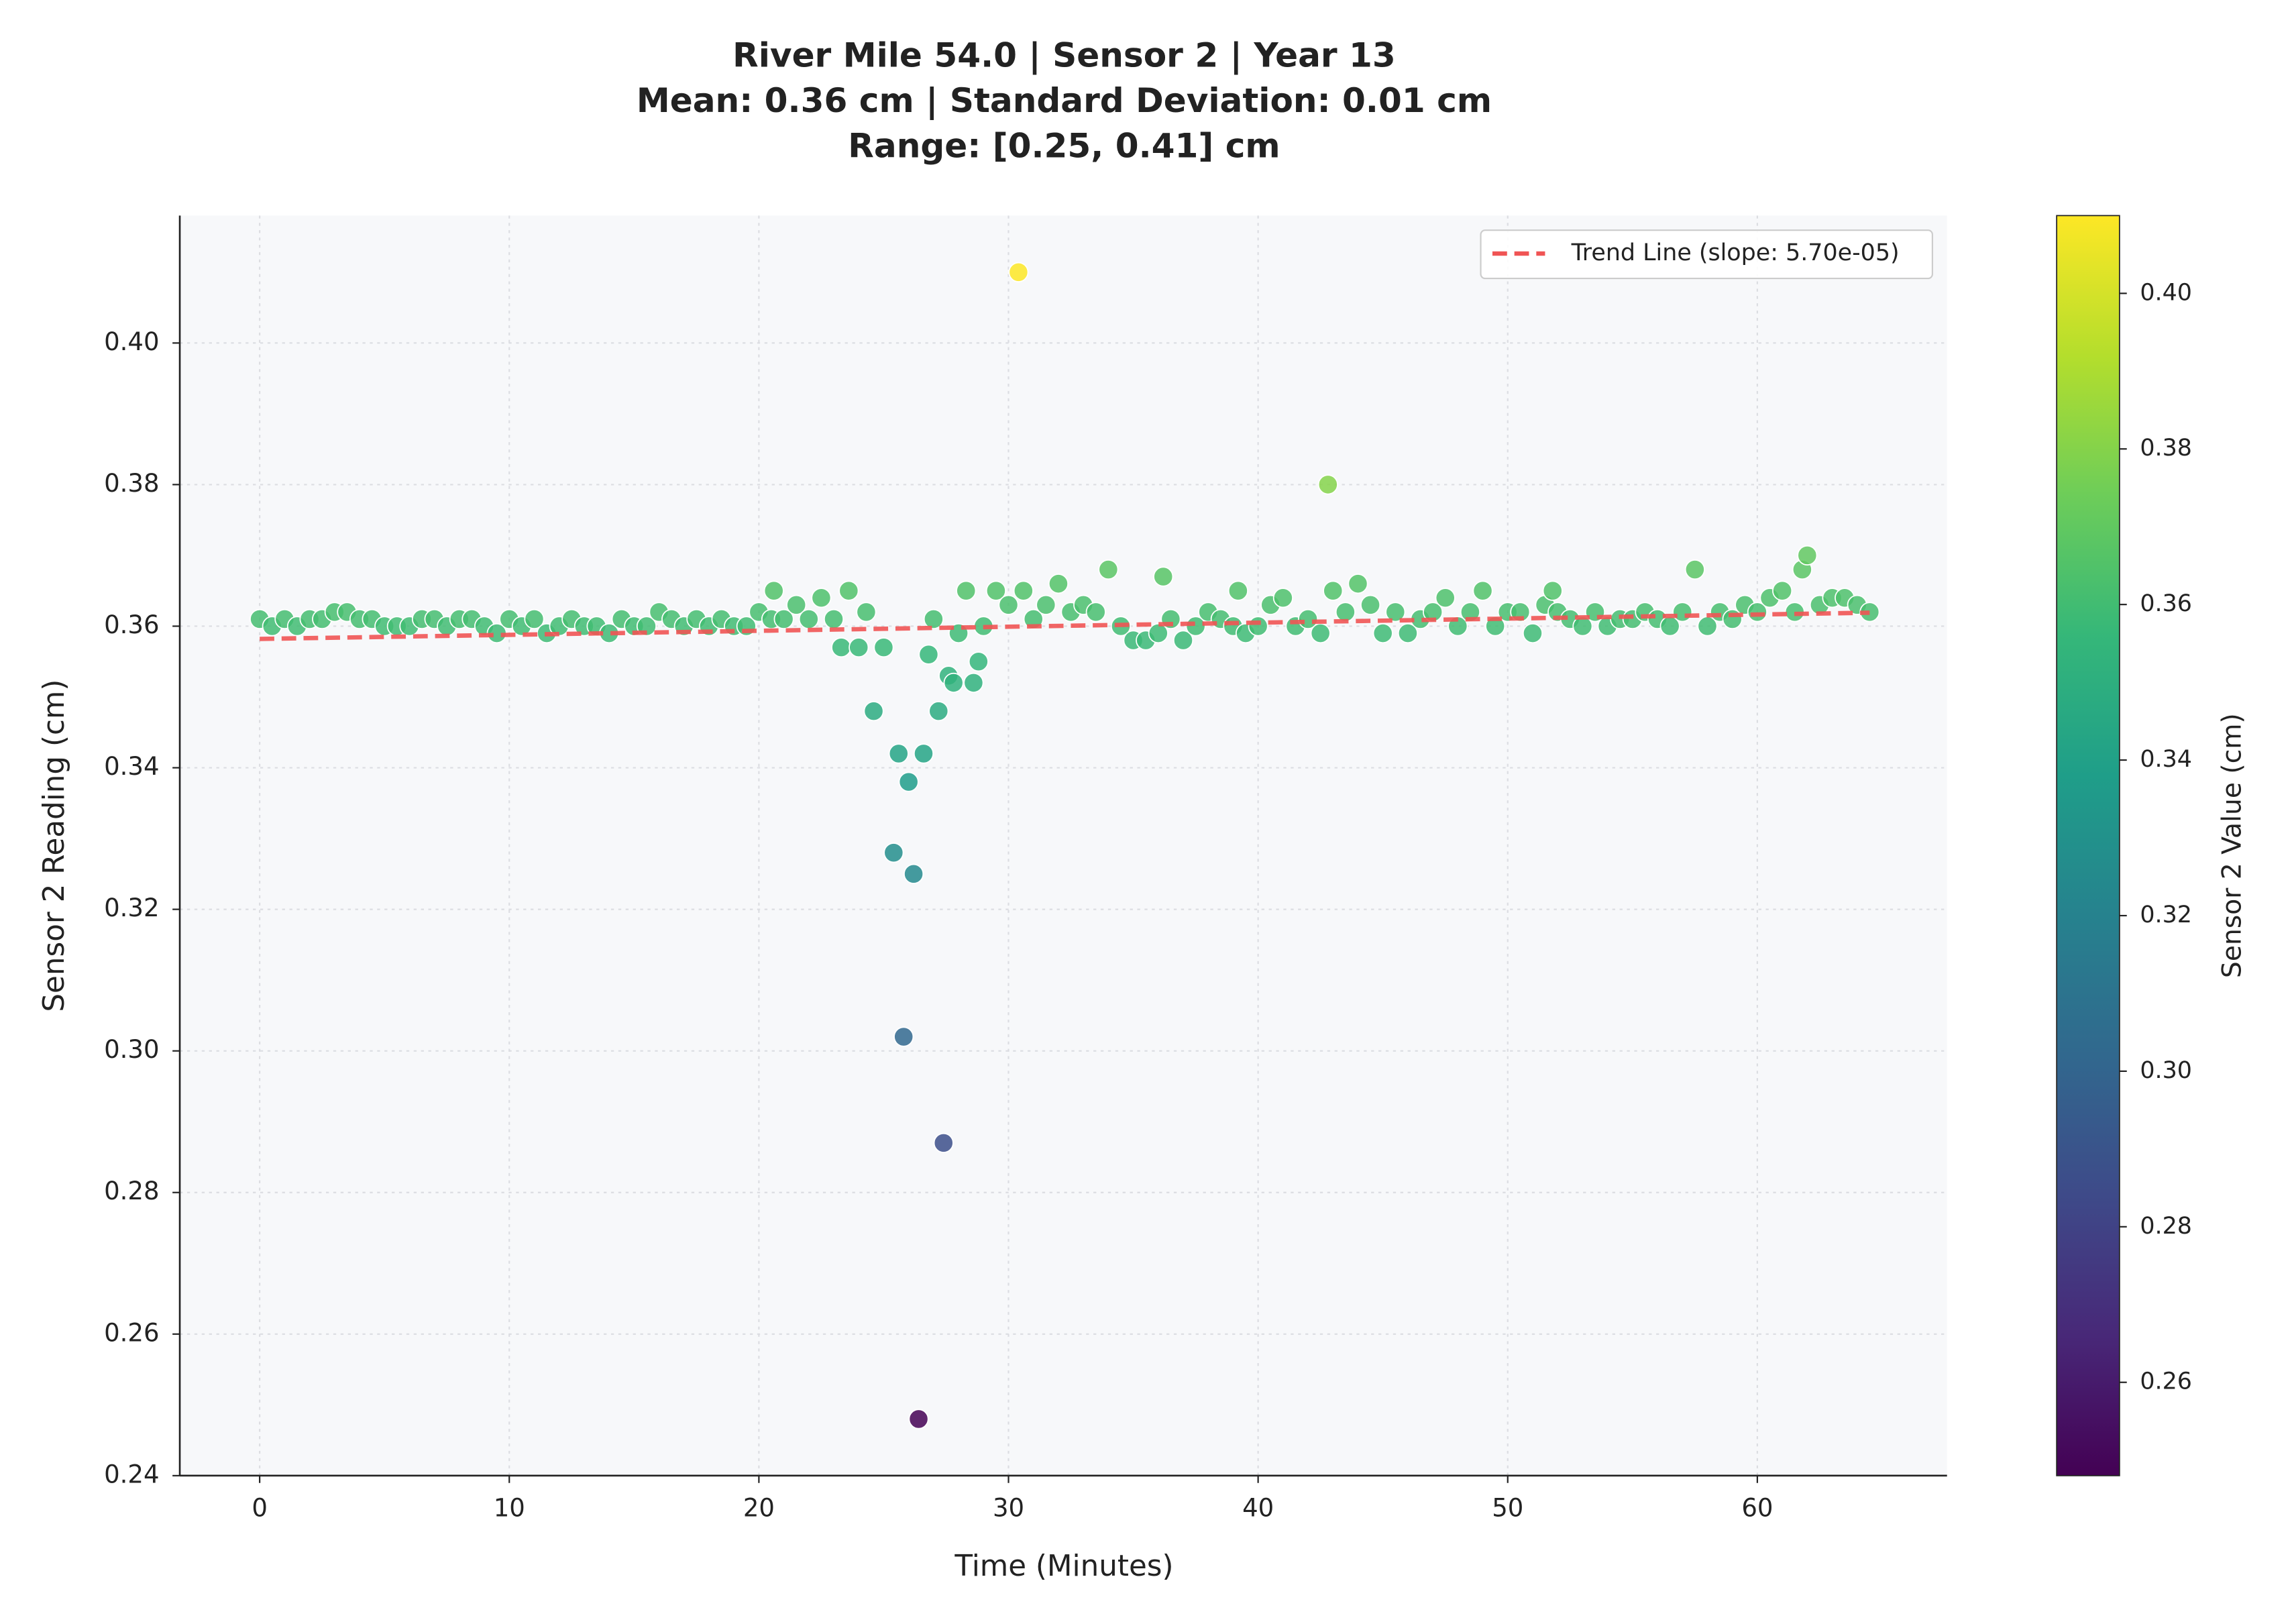 This screenshot has height=1624, width=2292. What do you see at coordinates (1258, 1507) in the screenshot?
I see `x-tick-label: 40` at bounding box center [1258, 1507].